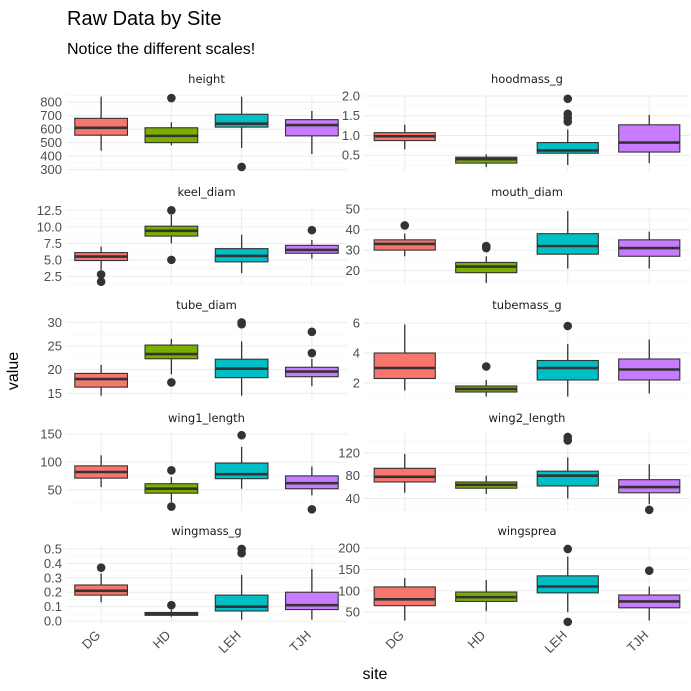  I want to click on y-tick-label: 2.5, so click(53, 276).